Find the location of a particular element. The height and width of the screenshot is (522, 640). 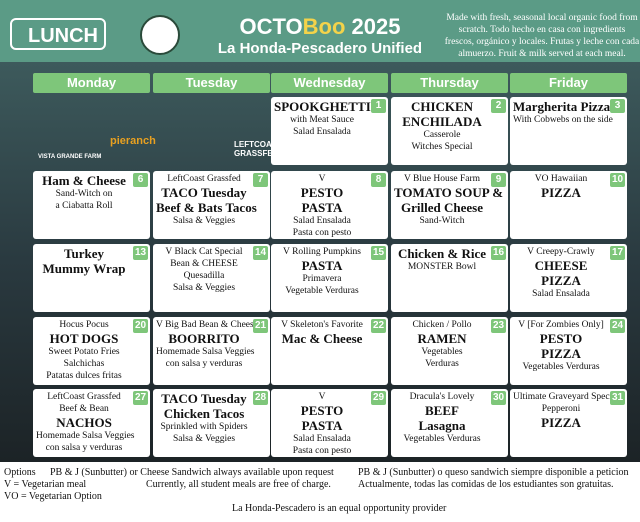

day-number: 31 is located at coordinates (617, 398).